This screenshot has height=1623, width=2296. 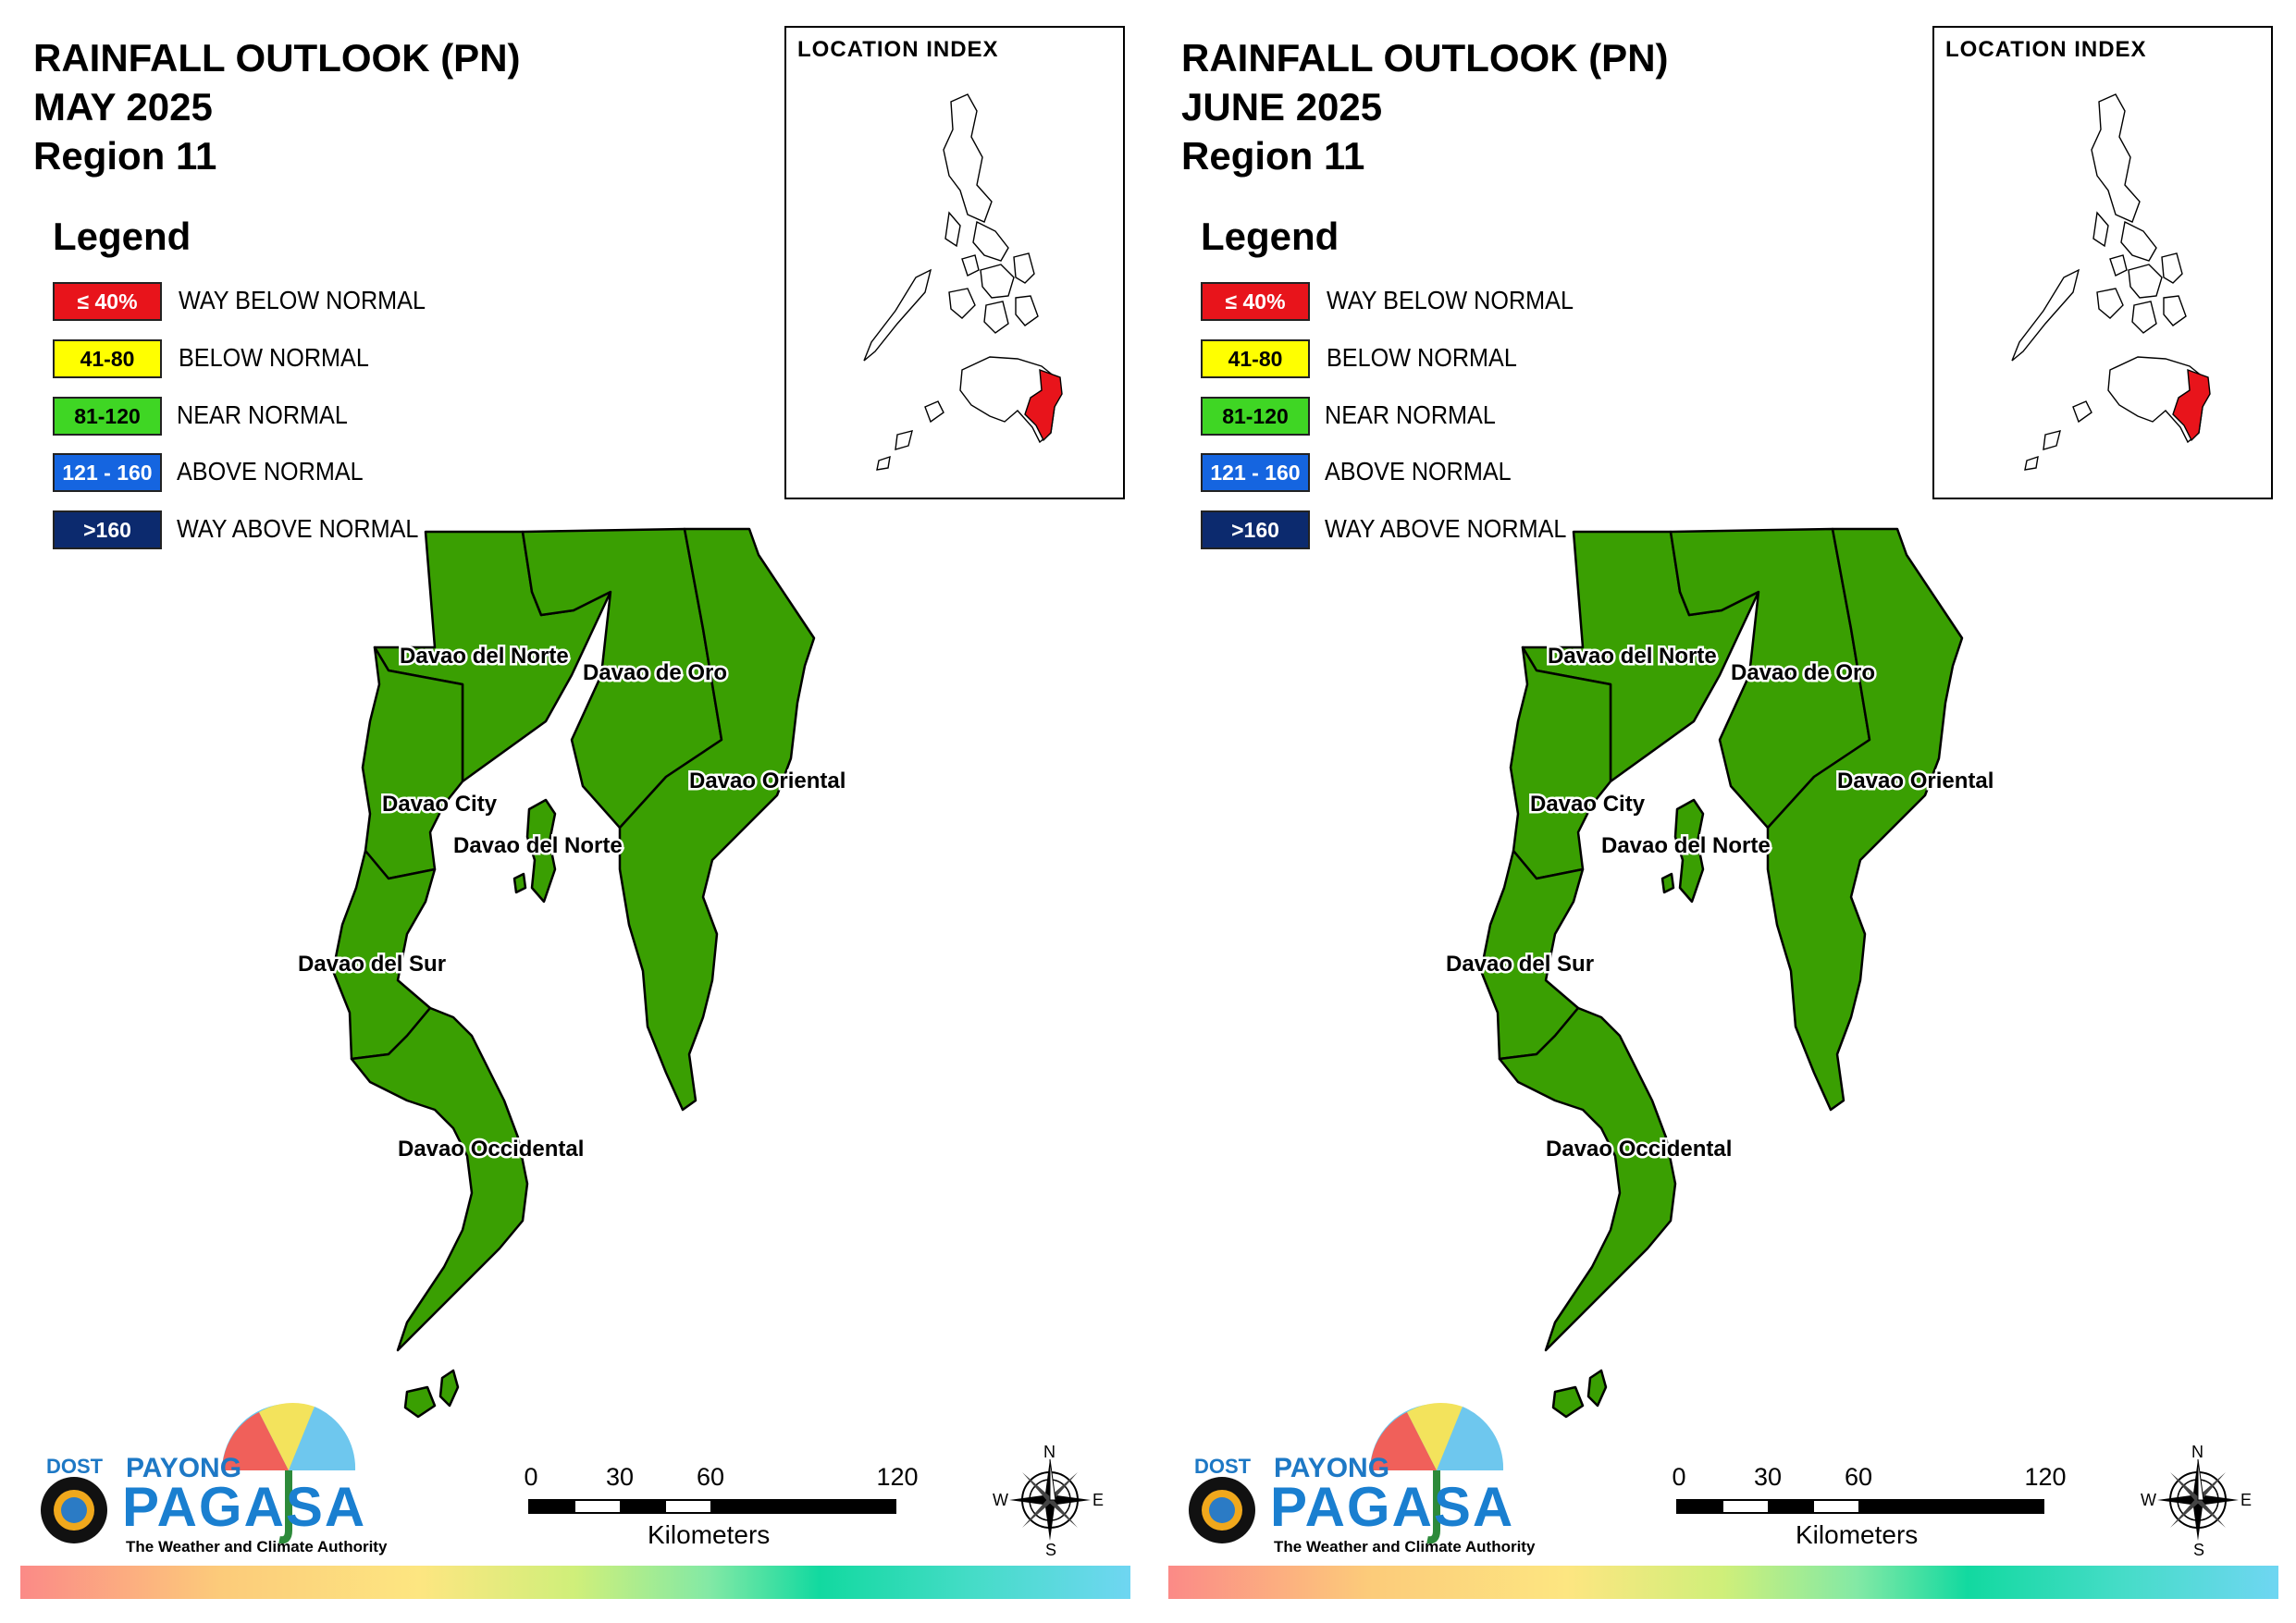 What do you see at coordinates (1803, 672) in the screenshot?
I see `label-davao-de-oro: Davao de Oro` at bounding box center [1803, 672].